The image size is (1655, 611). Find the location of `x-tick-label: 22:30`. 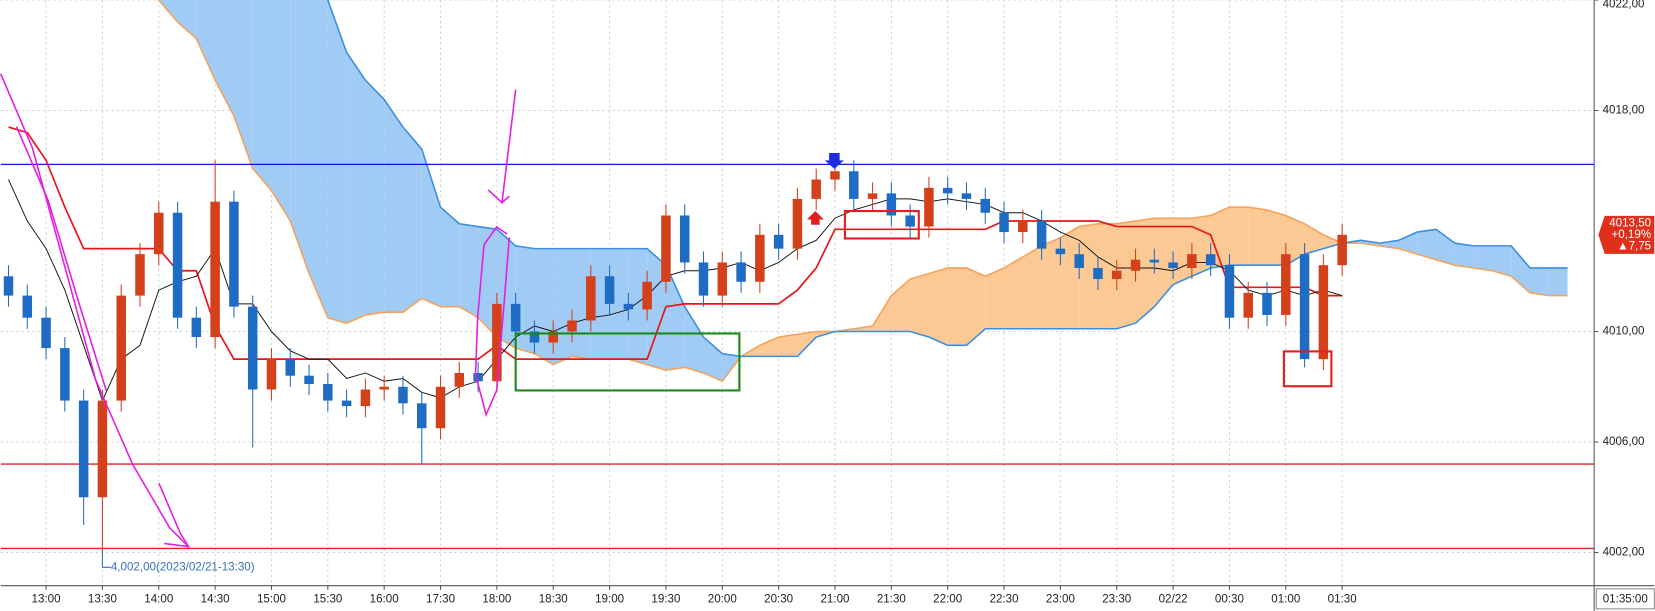

x-tick-label: 22:30 is located at coordinates (1004, 598).